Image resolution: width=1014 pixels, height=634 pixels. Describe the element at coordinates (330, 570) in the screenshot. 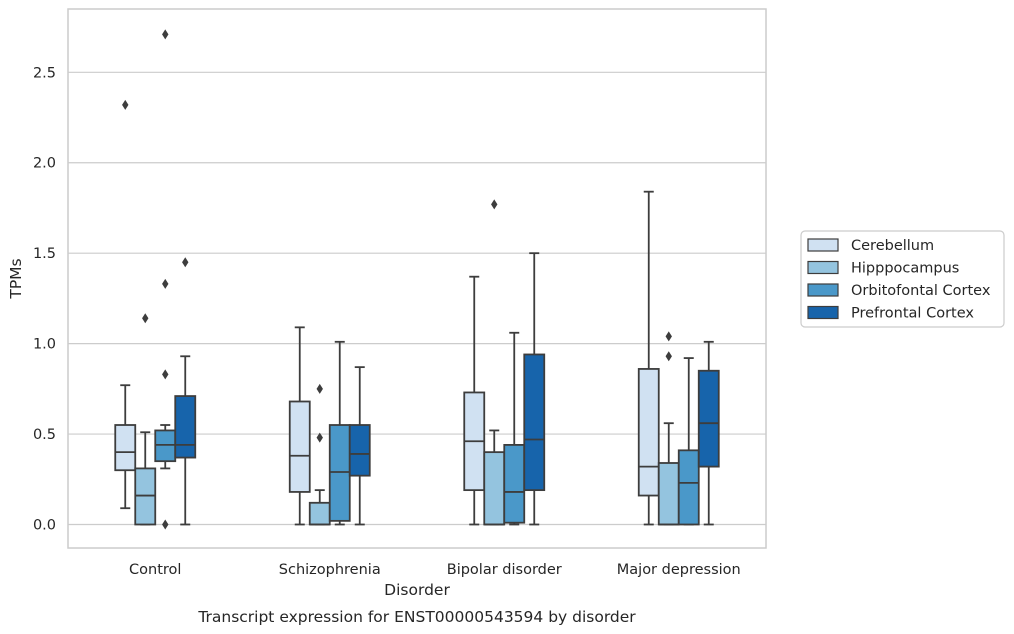

I see `x-tick-label: Schizophrenia` at that location.